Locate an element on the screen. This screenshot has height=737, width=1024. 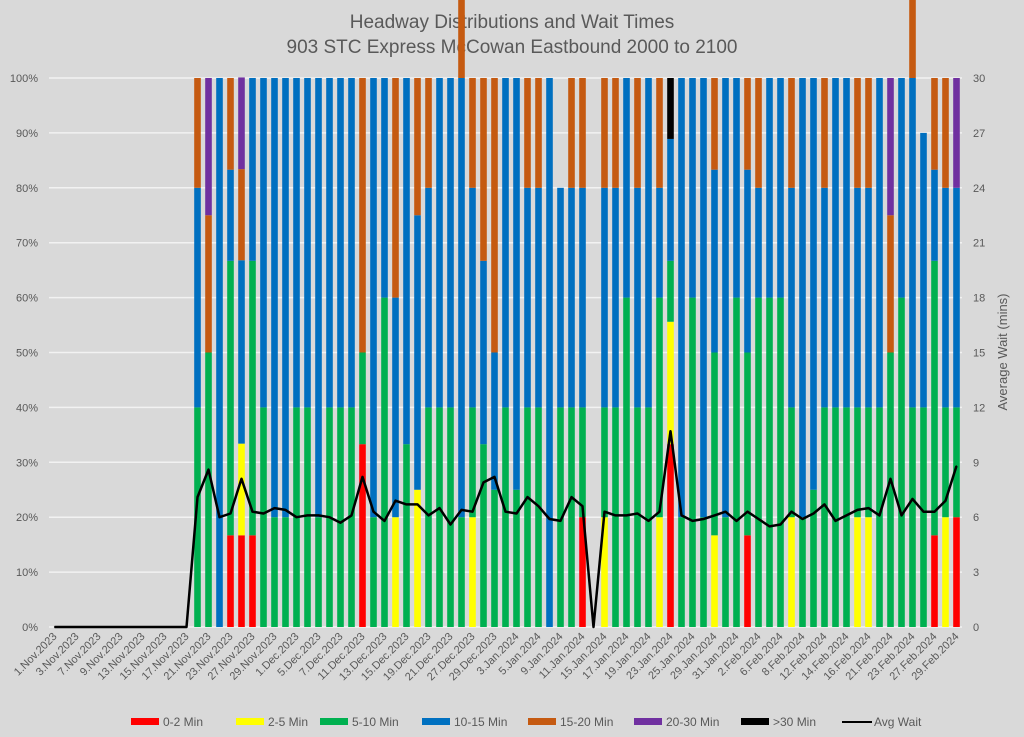
legend-swatch is located at coordinates (436, 721).